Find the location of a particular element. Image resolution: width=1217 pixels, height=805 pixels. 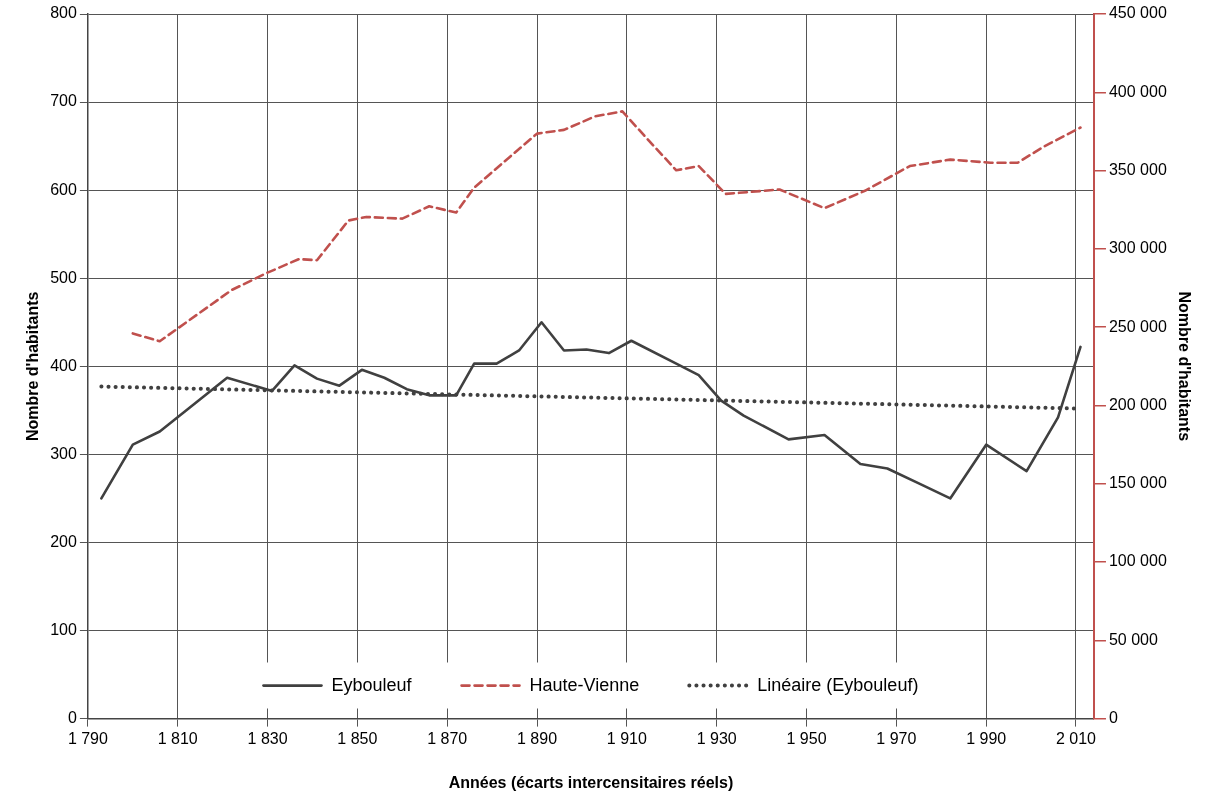

y-tick-label: 300 is located at coordinates (63, 453).